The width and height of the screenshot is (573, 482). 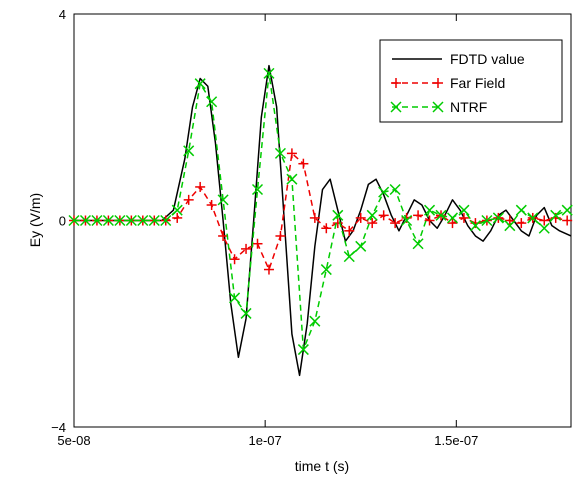 I want to click on legend-label-far-field: Far Field, so click(x=477, y=83).